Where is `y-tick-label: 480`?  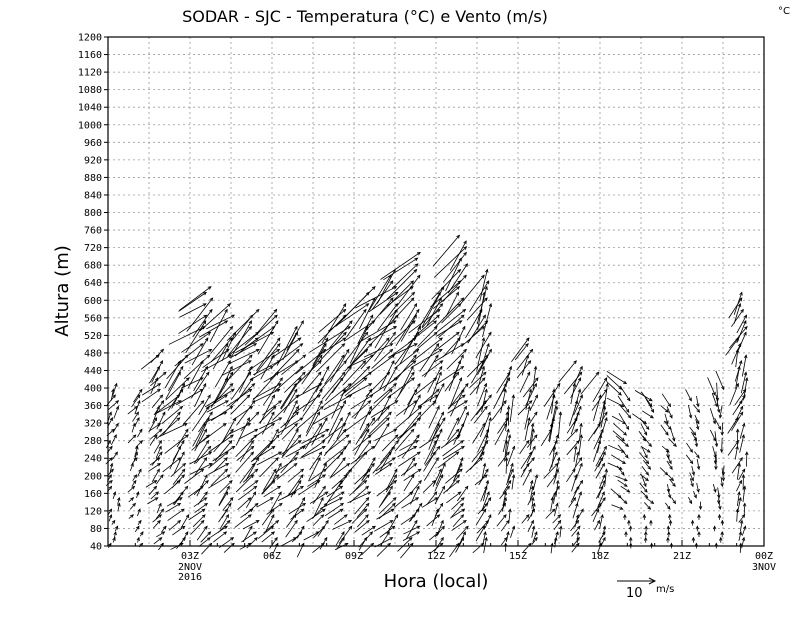 y-tick-label: 480 is located at coordinates (93, 353).